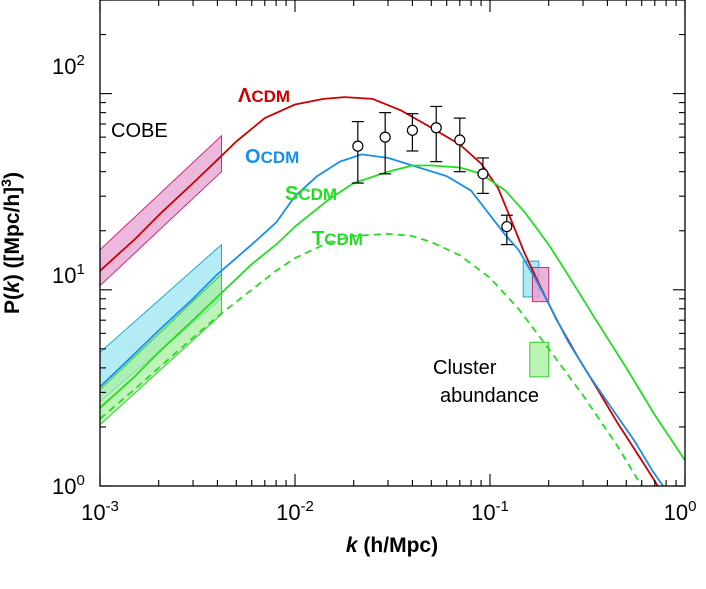 Image resolution: width=706 pixels, height=589 pixels. I want to click on lcdm-label: ΛCDM, so click(264, 96).